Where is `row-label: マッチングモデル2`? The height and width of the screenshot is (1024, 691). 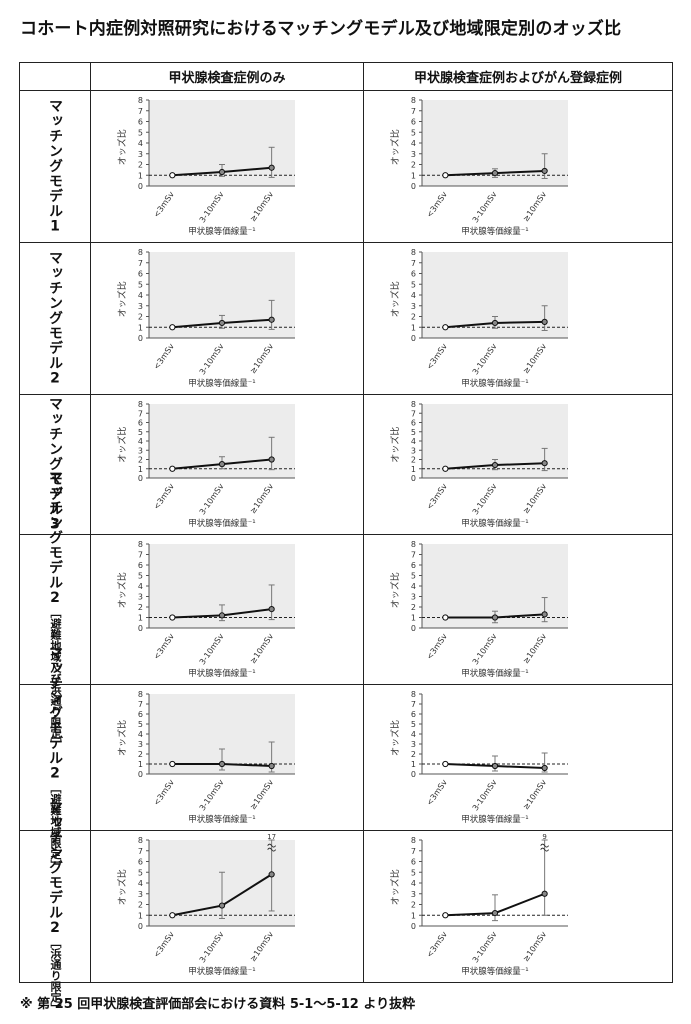
row-label: マッチングモデル2 is located at coordinates (55, 318).